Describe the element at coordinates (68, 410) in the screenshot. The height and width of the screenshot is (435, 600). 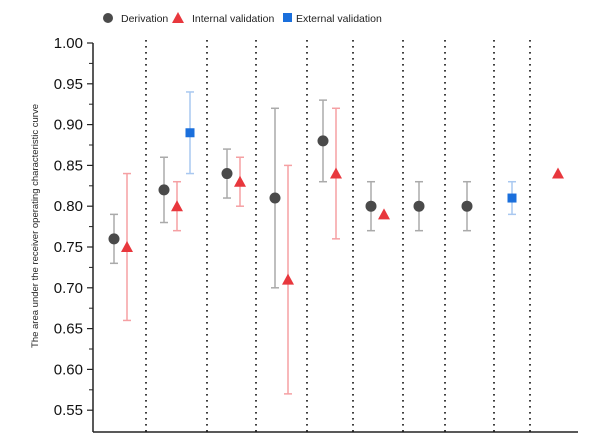
I see `y-tick-label: 0.55` at that location.